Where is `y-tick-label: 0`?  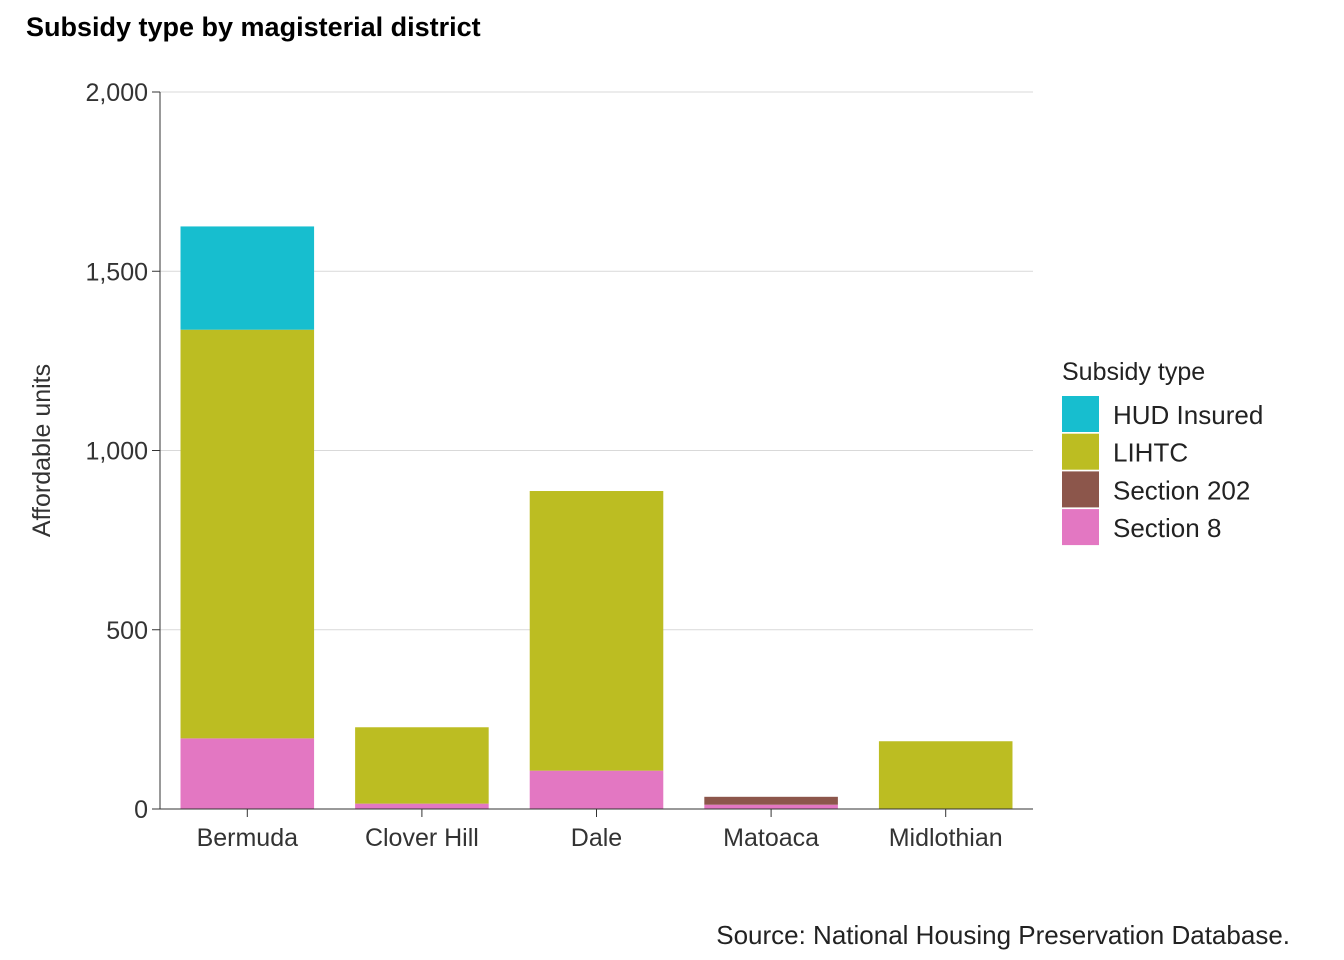
y-tick-label: 0 is located at coordinates (141, 810).